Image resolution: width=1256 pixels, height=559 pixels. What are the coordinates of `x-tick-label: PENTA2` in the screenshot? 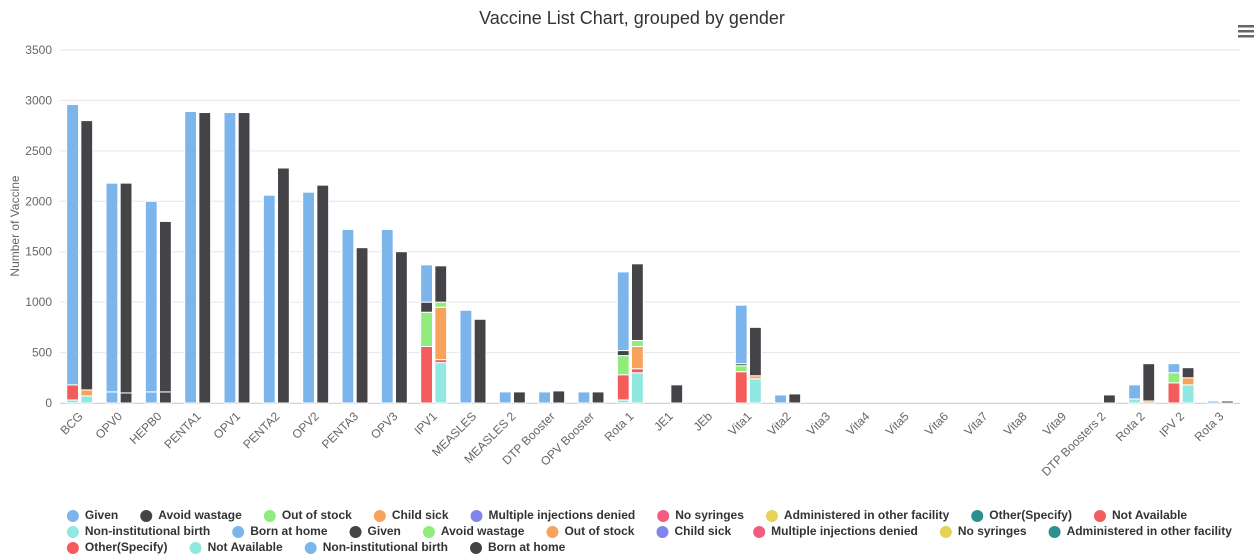 It's located at (261, 430).